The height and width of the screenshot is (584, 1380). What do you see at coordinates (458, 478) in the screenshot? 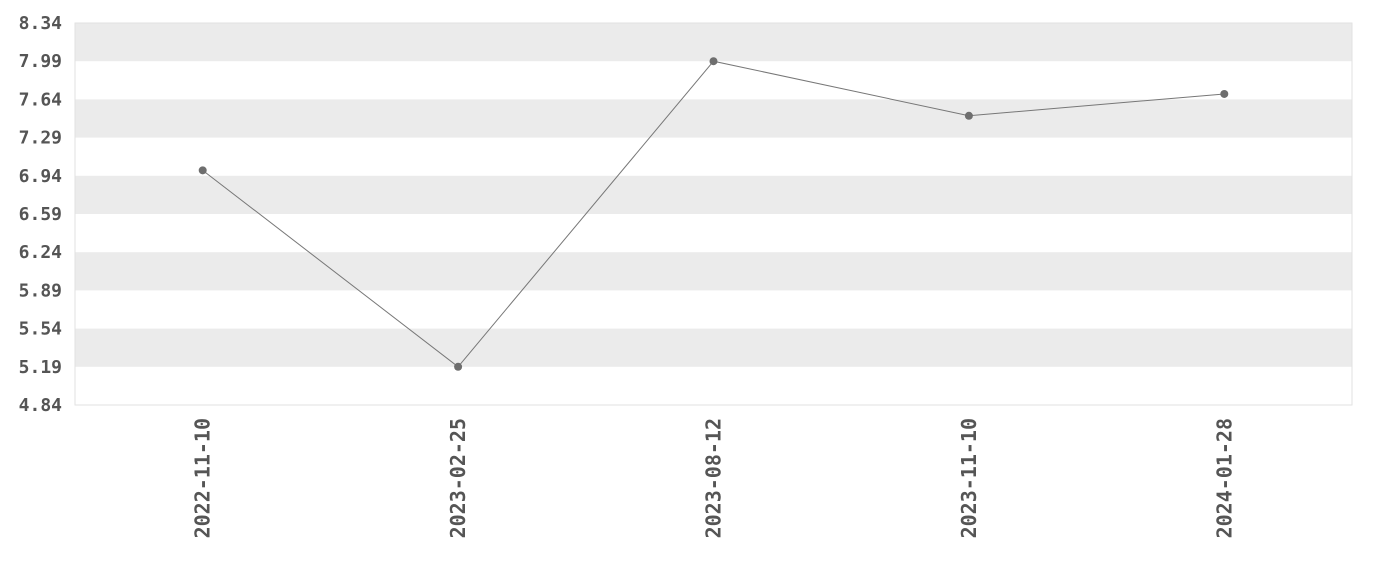
I see `x-tick-label: 2023-02-25` at bounding box center [458, 478].